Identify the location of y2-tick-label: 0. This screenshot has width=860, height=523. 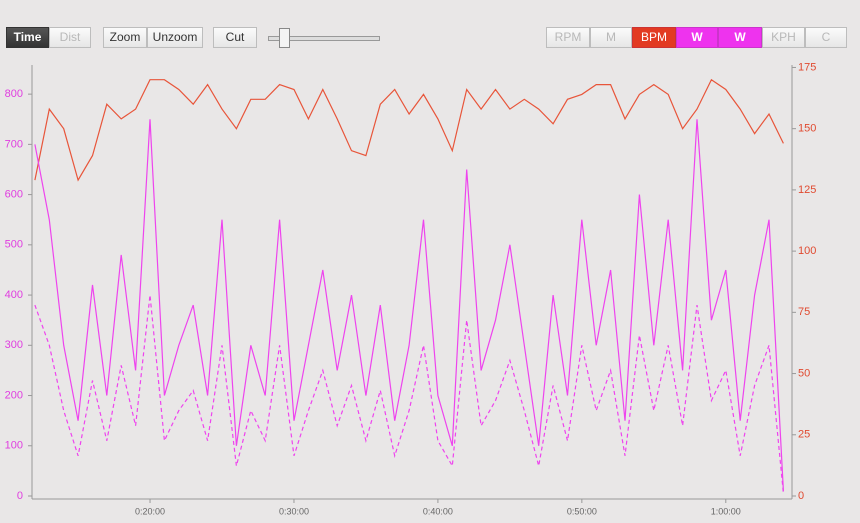
(801, 496).